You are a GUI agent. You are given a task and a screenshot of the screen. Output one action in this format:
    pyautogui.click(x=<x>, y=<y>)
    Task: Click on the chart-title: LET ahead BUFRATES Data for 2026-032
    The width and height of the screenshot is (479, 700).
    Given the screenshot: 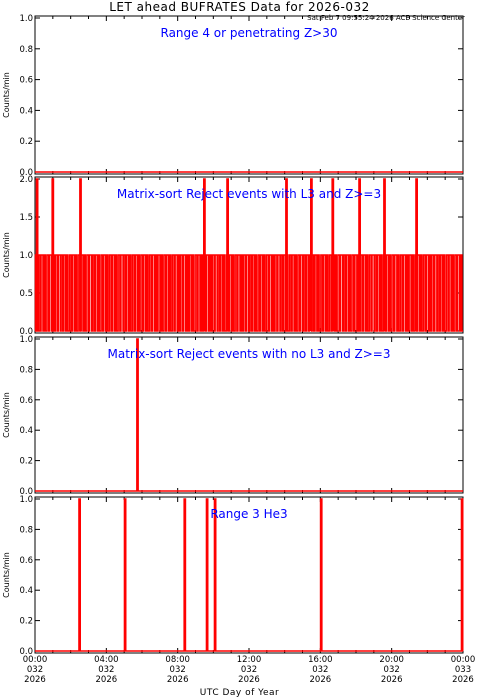 What is the action you would take?
    pyautogui.click(x=239, y=7)
    